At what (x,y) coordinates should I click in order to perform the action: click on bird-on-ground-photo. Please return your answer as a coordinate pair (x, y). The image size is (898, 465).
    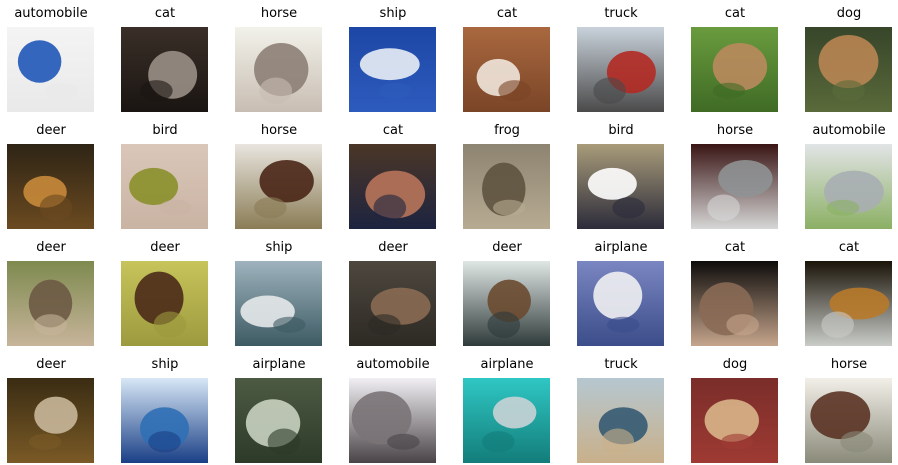
    Looking at the image, I should click on (620, 186).